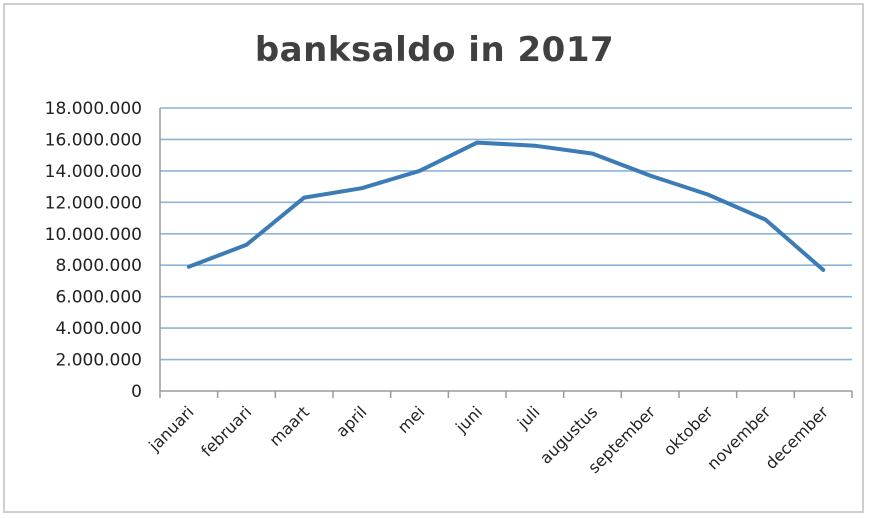  What do you see at coordinates (93, 172) in the screenshot?
I see `y-tick-label: 14.000.000` at bounding box center [93, 172].